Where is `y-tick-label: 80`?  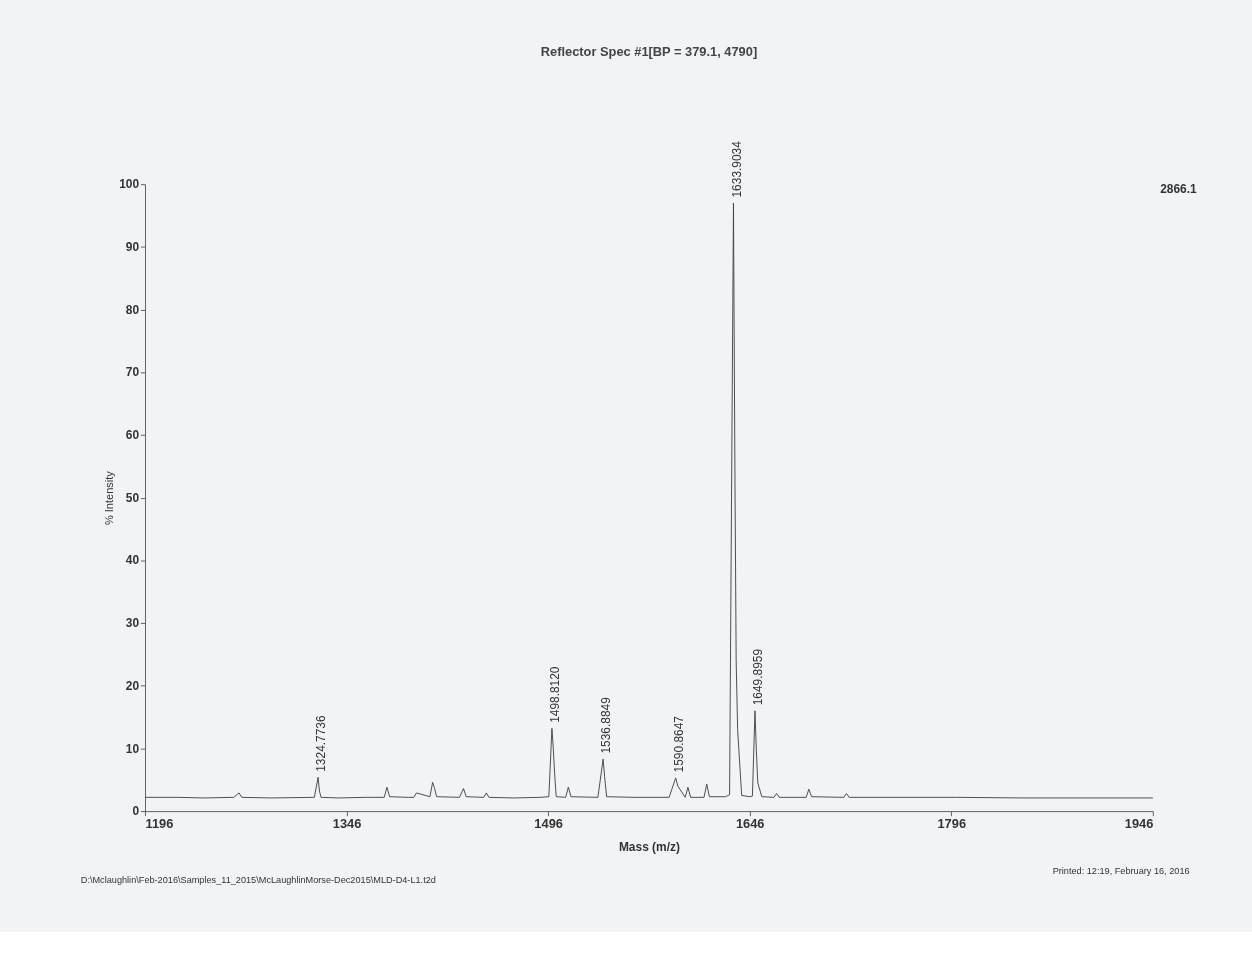 y-tick-label: 80 is located at coordinates (132, 309).